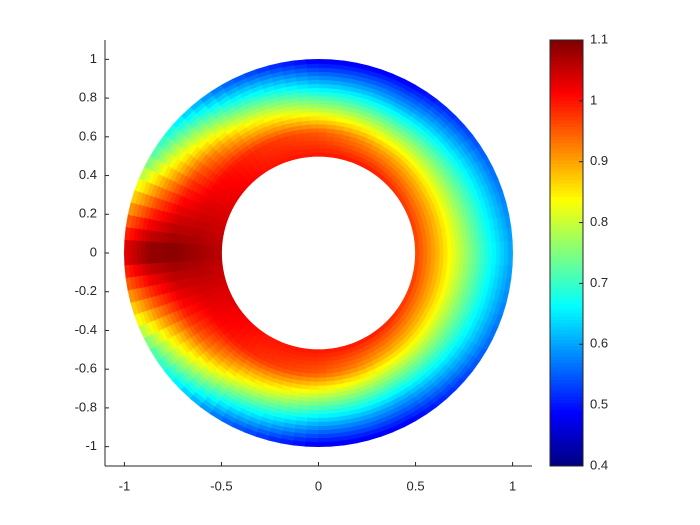 Image resolution: width=700 pixels, height=525 pixels. Describe the element at coordinates (86, 290) in the screenshot. I see `y-tick-label: -0.2` at that location.